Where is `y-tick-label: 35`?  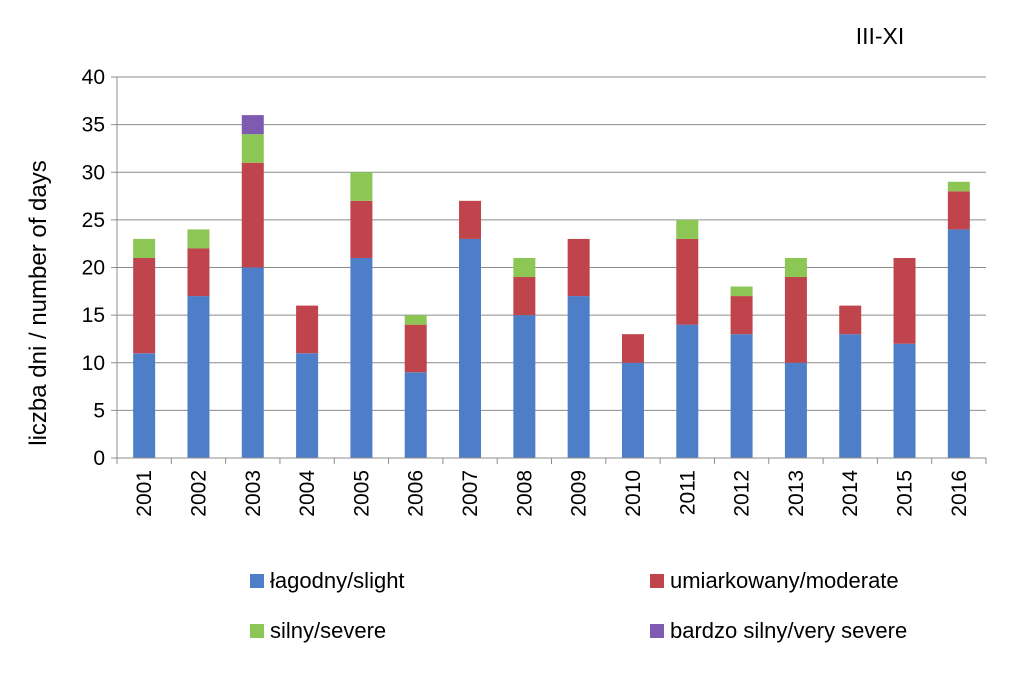 y-tick-label: 35 is located at coordinates (93, 125).